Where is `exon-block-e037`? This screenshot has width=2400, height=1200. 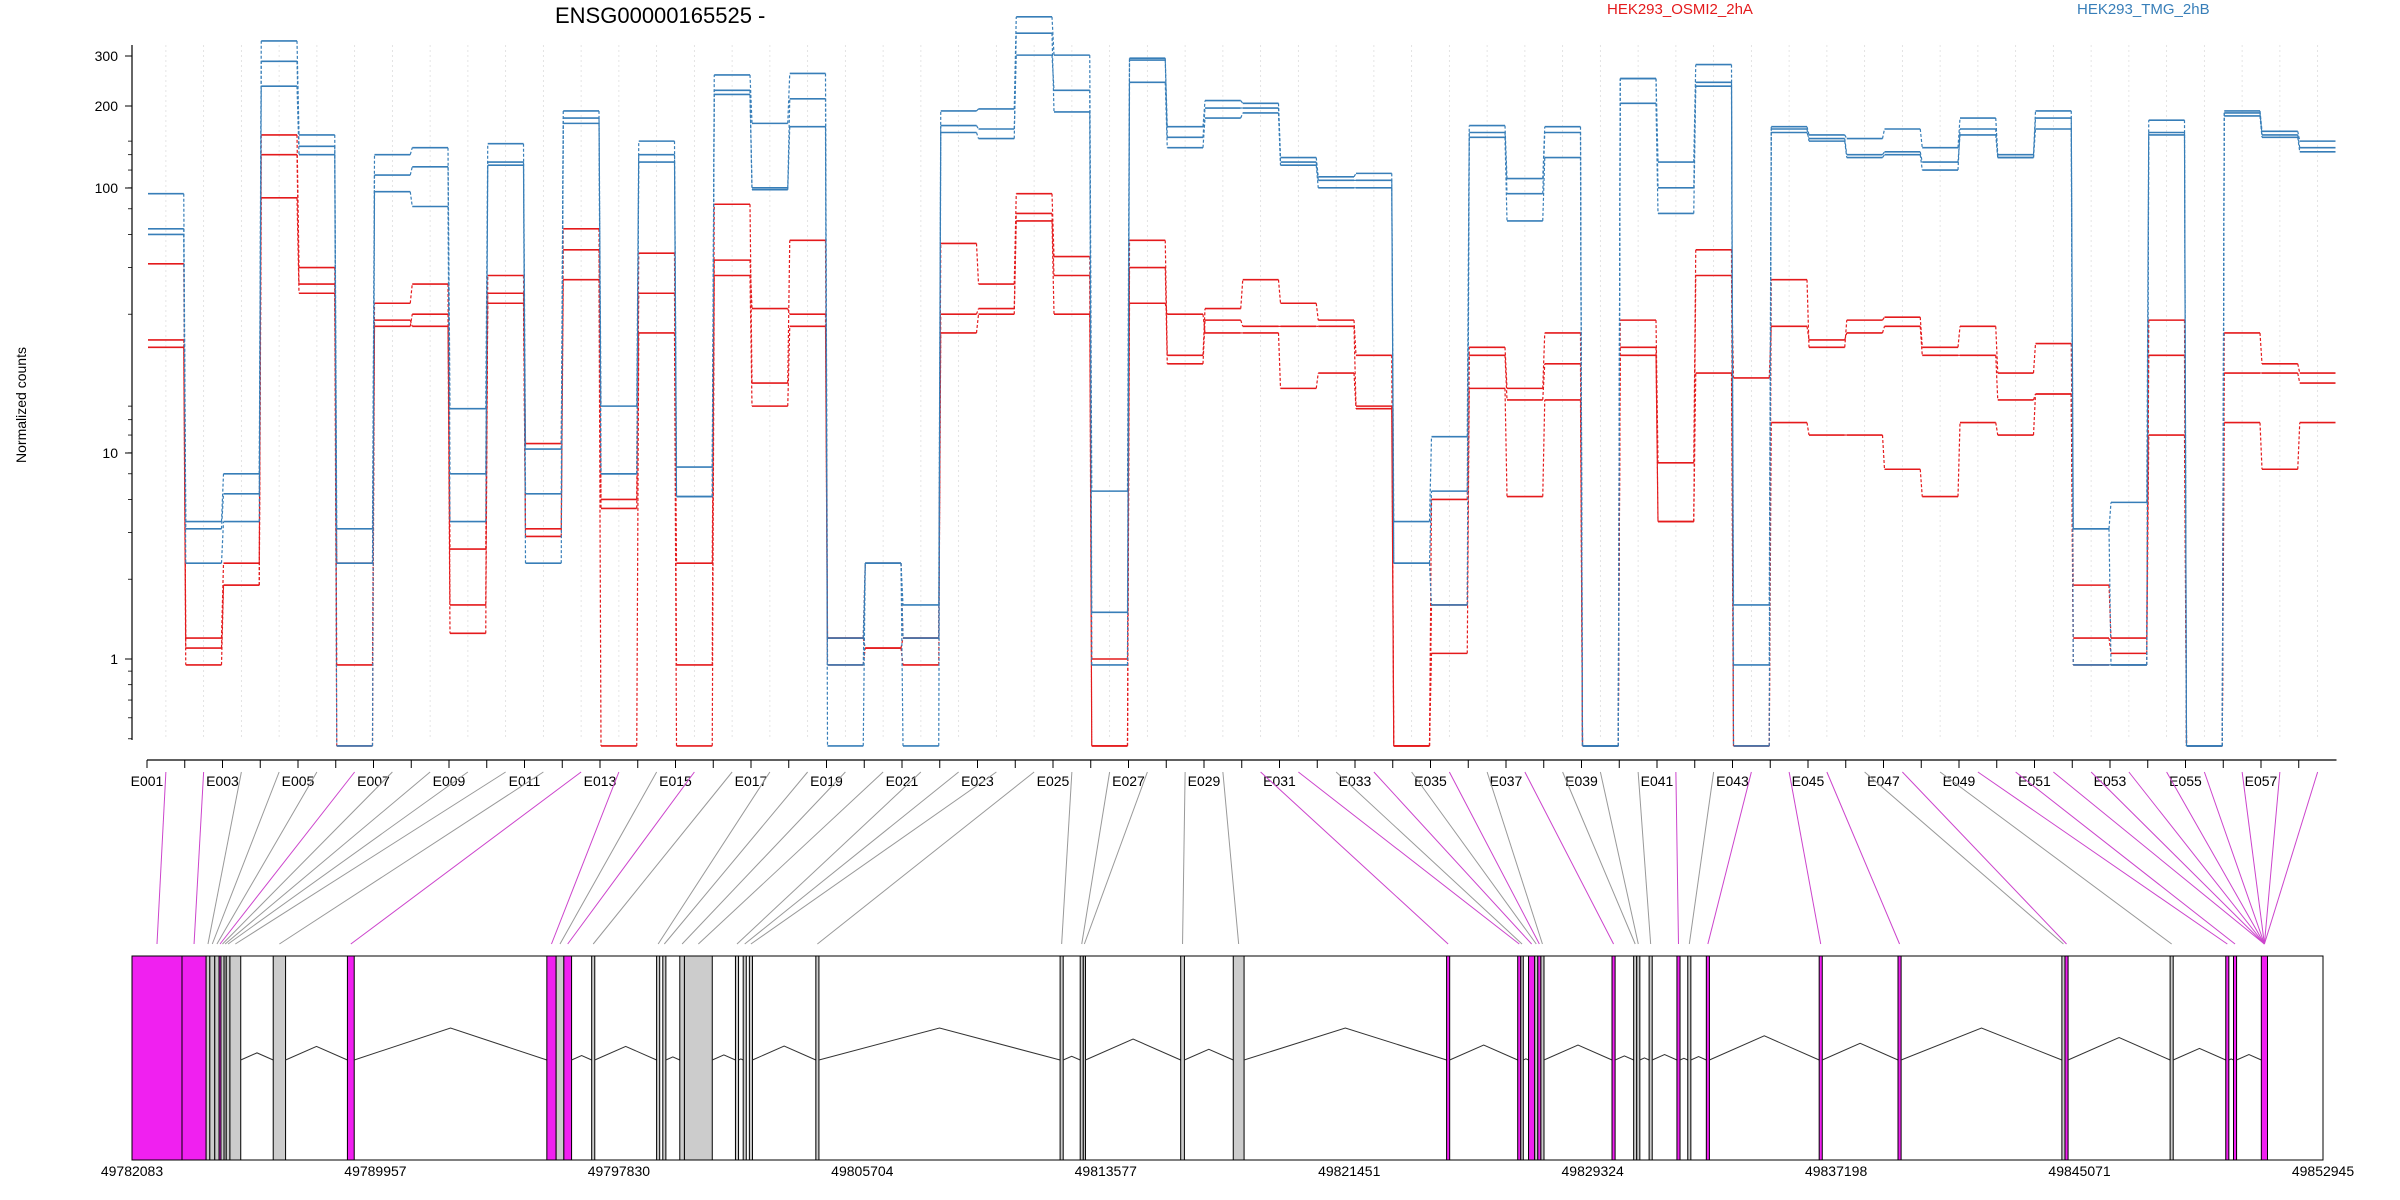 exon-block-e037 is located at coordinates (1613, 1058).